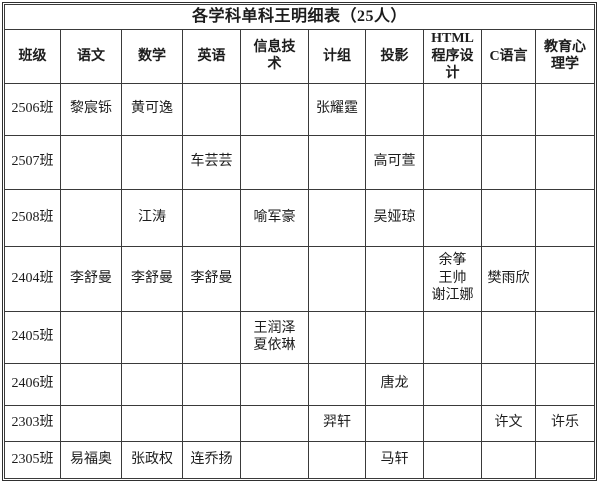 The height and width of the screenshot is (486, 600). I want to click on class-label: 2506班, so click(32, 109).